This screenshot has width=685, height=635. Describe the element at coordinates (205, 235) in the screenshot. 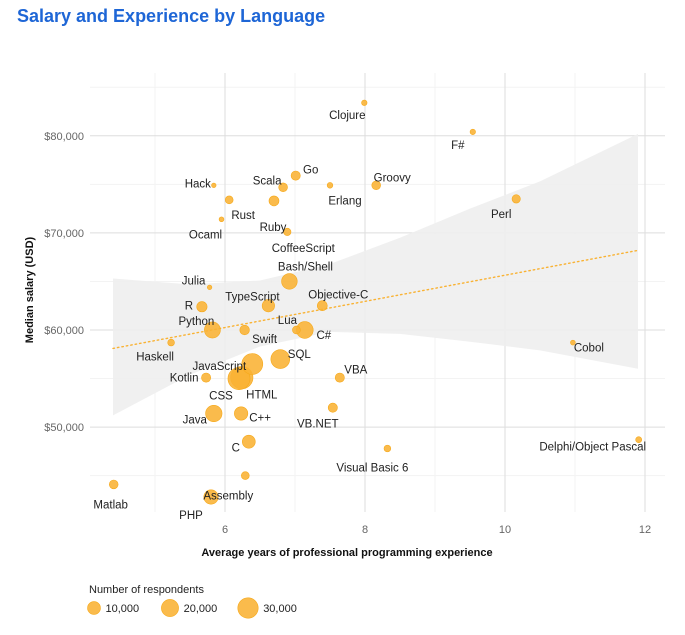

I see `point-label: Ocaml` at that location.